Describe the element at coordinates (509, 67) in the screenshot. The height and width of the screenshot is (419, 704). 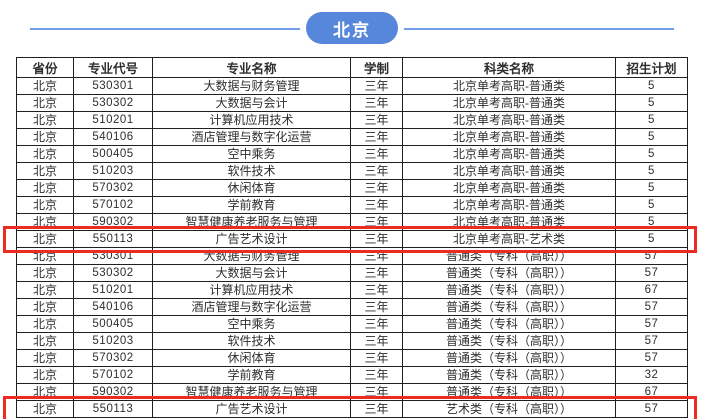
I see `column-header: 科类名称` at that location.